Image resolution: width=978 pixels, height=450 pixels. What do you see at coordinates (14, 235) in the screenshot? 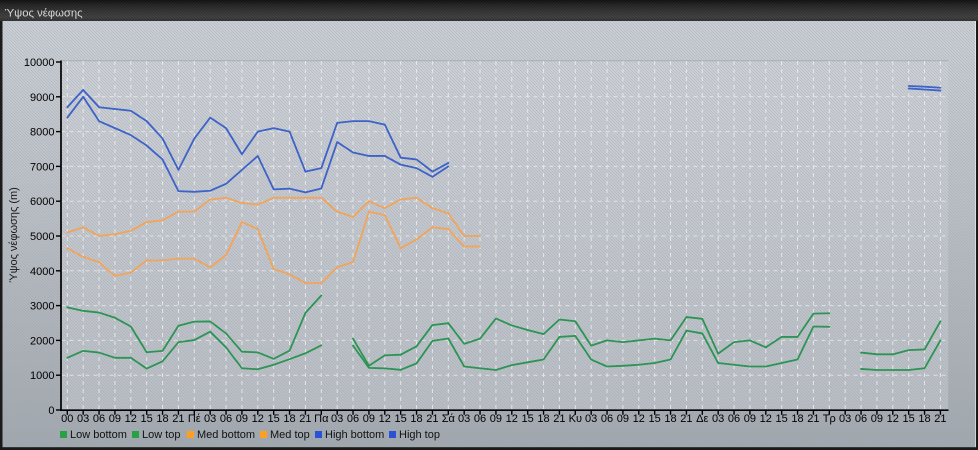
I see `svg-text: Ύψος νέφωσης (m)` at bounding box center [14, 235].